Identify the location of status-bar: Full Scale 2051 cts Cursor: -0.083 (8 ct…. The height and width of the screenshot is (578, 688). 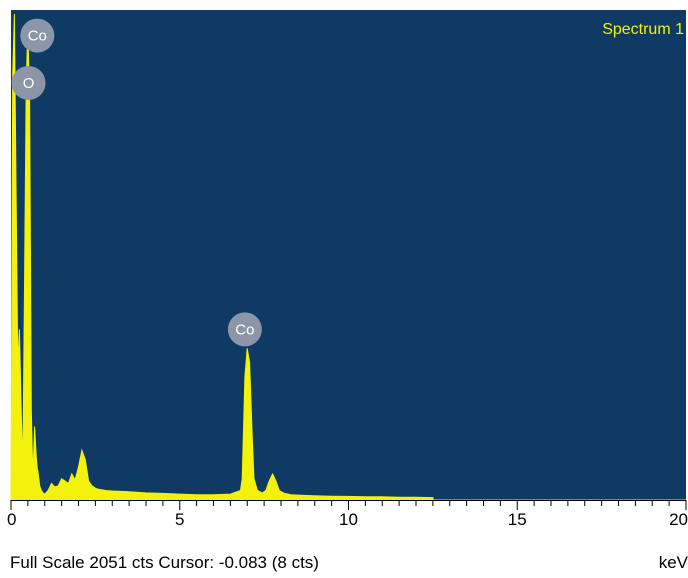
(164, 562).